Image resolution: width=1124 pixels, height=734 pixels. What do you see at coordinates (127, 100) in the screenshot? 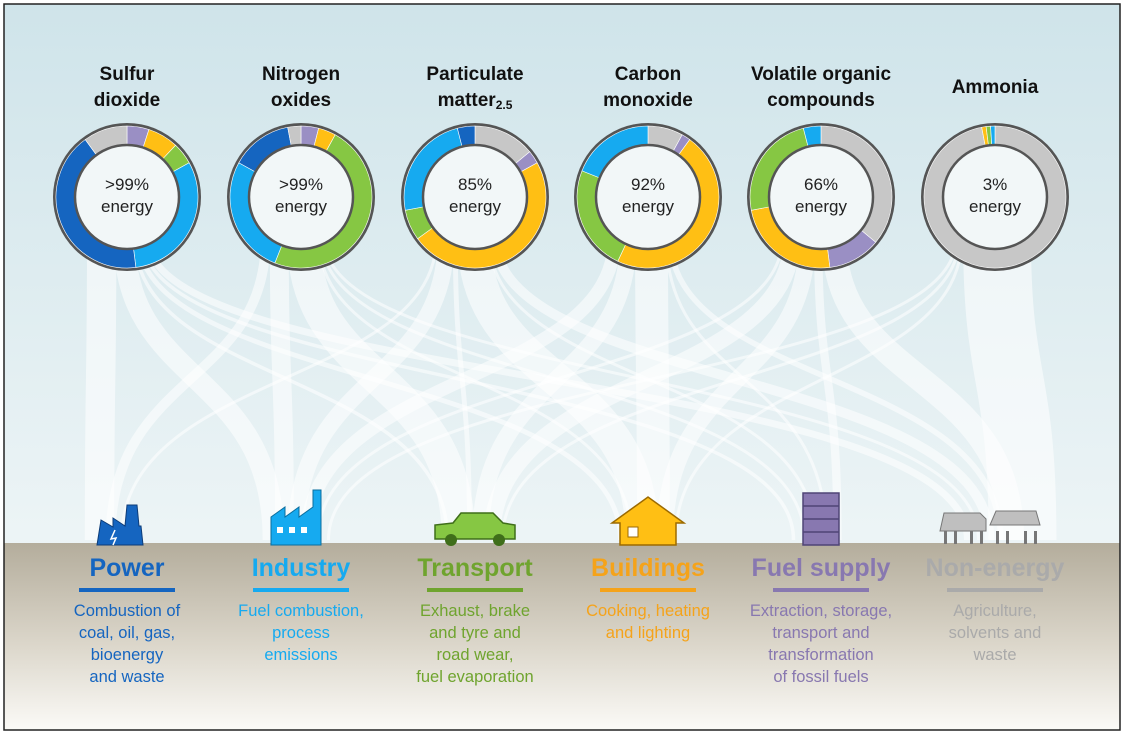
I see `pollutant-title-line: dioxide` at bounding box center [127, 100].